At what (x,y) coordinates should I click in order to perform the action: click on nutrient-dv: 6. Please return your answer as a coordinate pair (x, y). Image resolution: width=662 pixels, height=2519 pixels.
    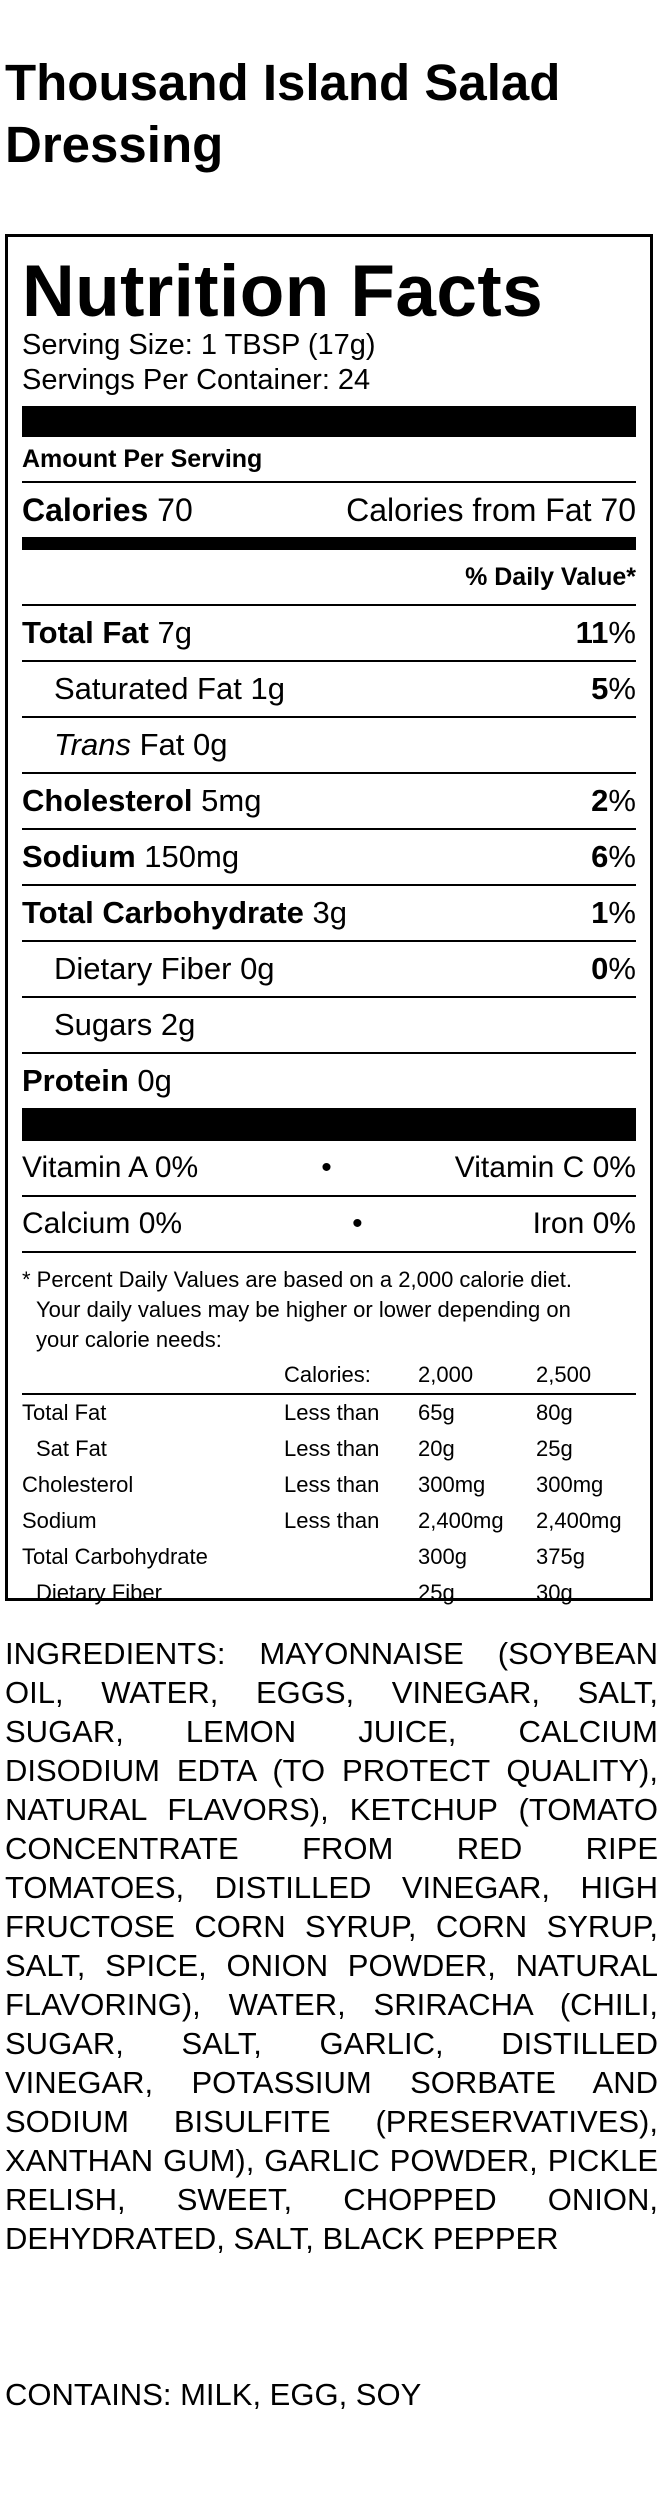
    Looking at the image, I should click on (600, 856).